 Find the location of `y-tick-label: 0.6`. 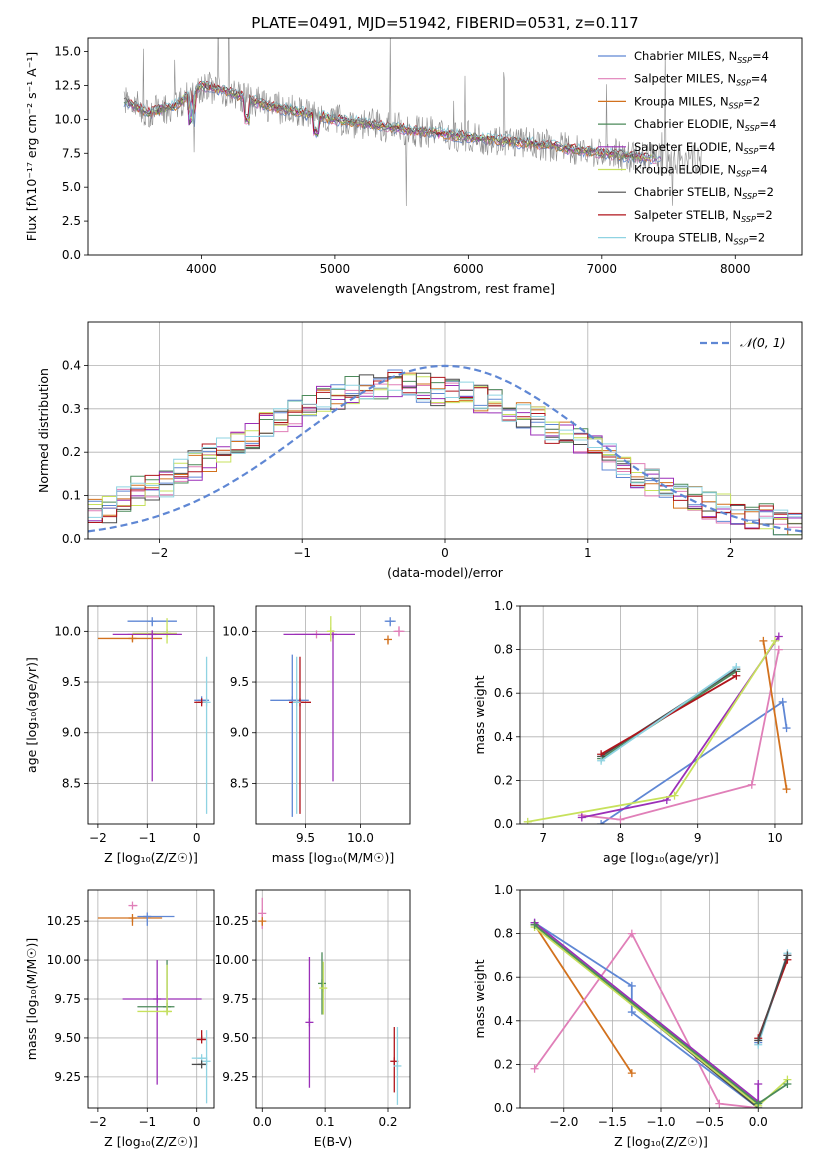

y-tick-label: 0.6 is located at coordinates (503, 977).